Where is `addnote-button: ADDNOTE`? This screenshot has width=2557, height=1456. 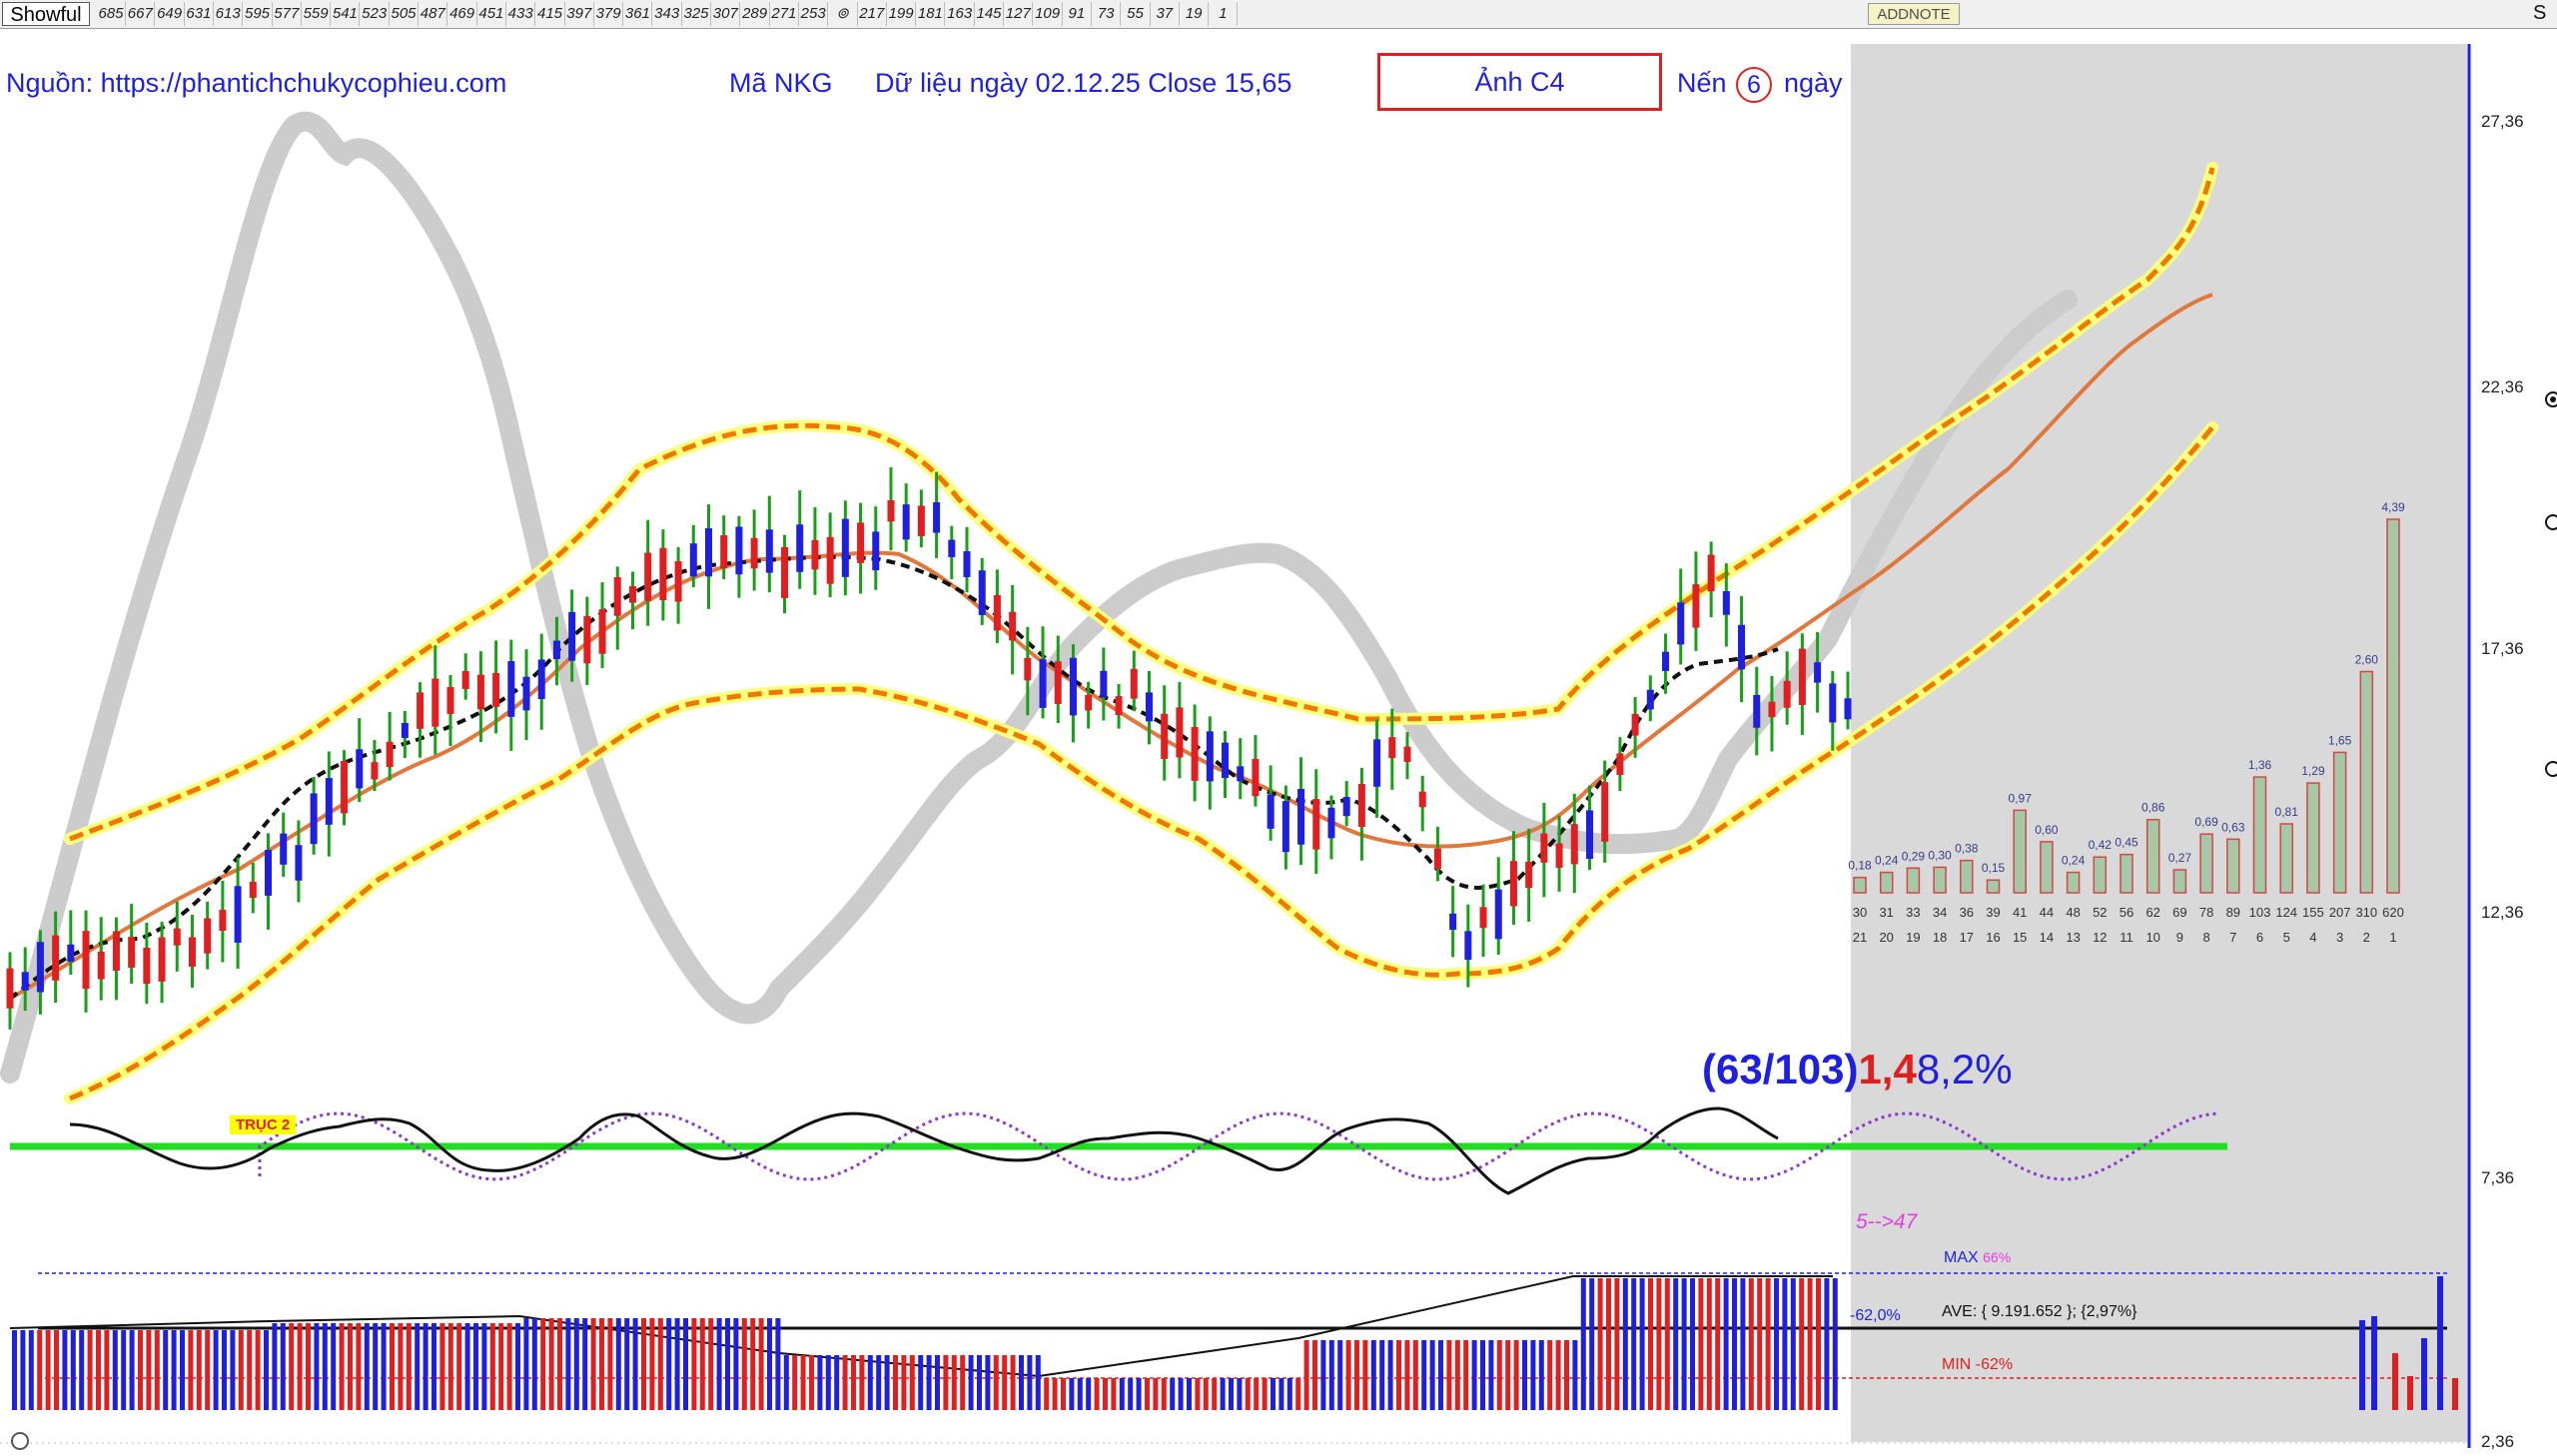
addnote-button: ADDNOTE is located at coordinates (1914, 14).